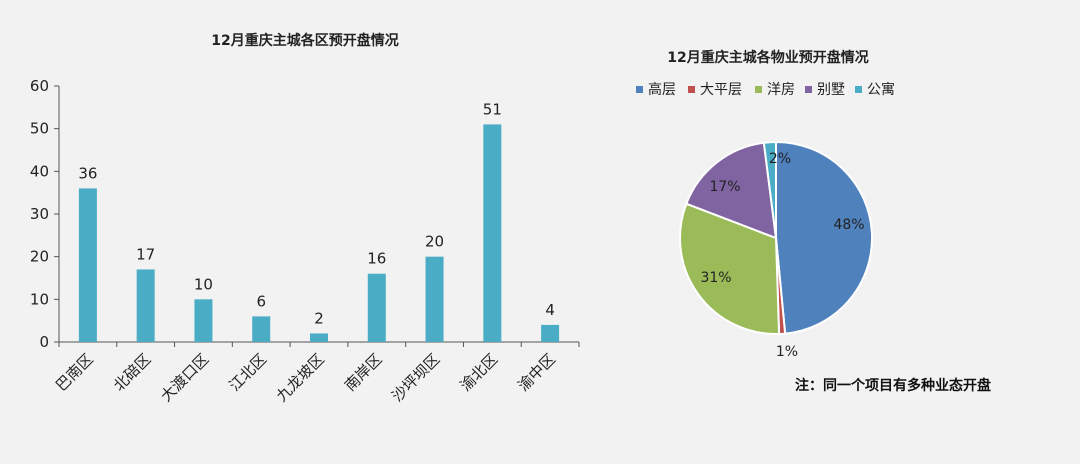 This screenshot has width=1080, height=464. What do you see at coordinates (434, 242) in the screenshot?
I see `bar-value-label: 20` at bounding box center [434, 242].